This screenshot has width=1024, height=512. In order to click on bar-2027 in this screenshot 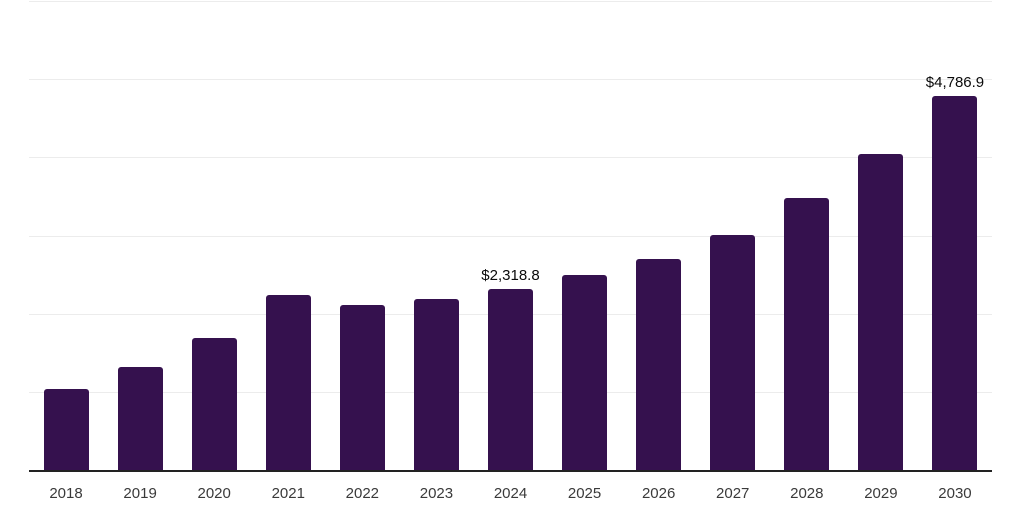, I will do `click(733, 352)`.